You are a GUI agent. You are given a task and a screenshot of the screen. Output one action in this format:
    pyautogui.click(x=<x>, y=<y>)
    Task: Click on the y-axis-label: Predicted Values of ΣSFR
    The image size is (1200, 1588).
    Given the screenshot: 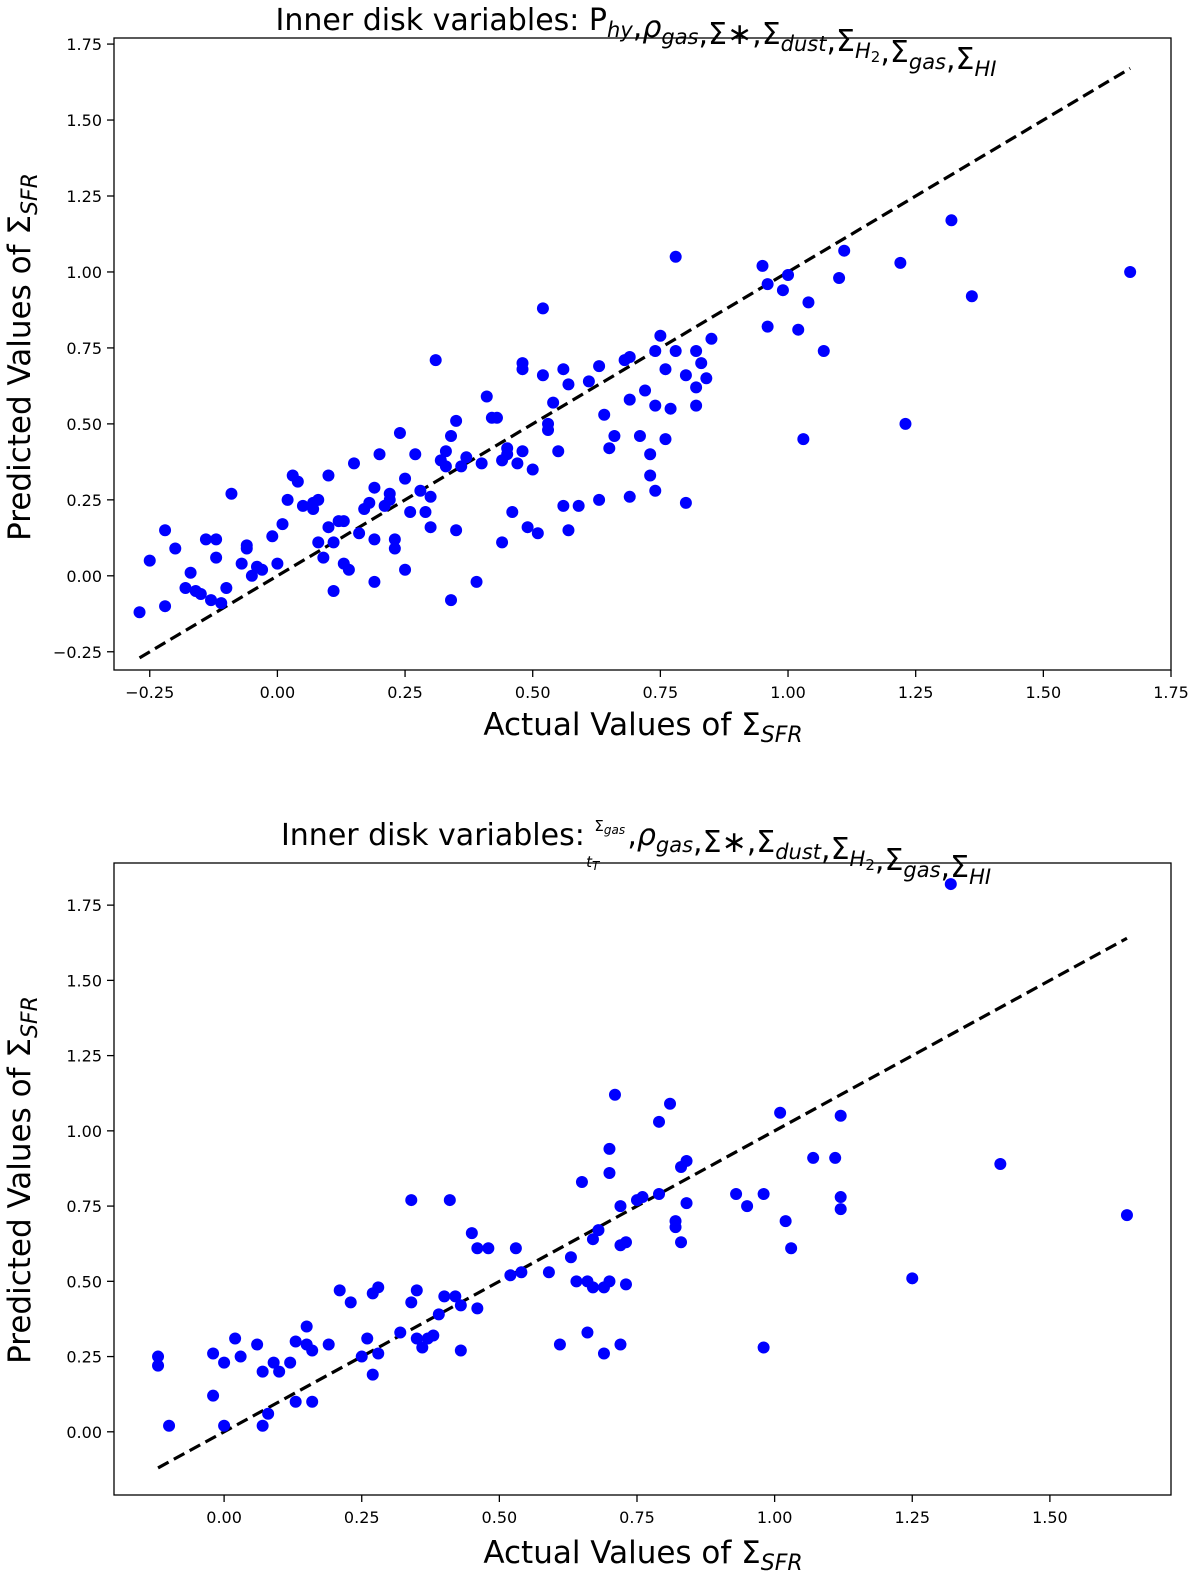 What is the action you would take?
    pyautogui.click(x=22, y=357)
    